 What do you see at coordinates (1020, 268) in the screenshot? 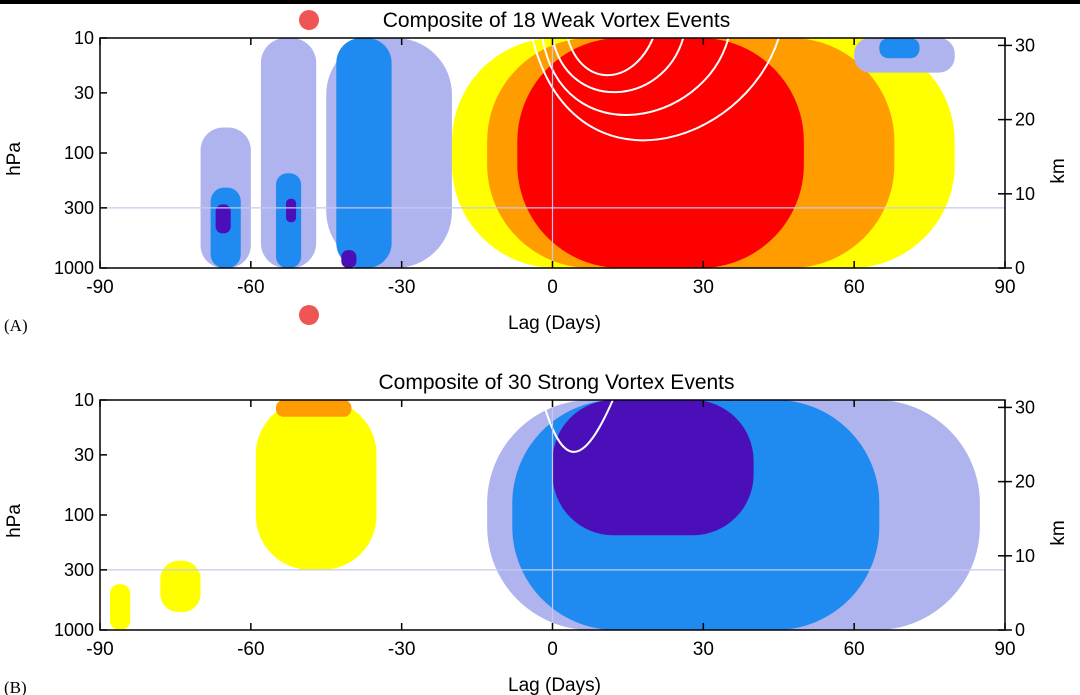
I see `y2-tick-label-a-3: 0` at bounding box center [1020, 268].